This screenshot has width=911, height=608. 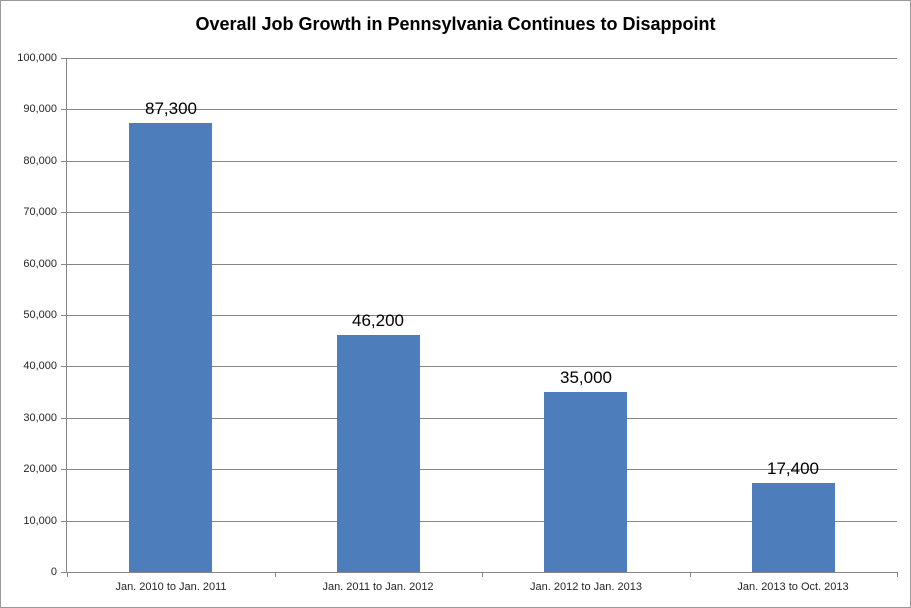 I want to click on bar-value-label: 17,400, so click(x=793, y=468).